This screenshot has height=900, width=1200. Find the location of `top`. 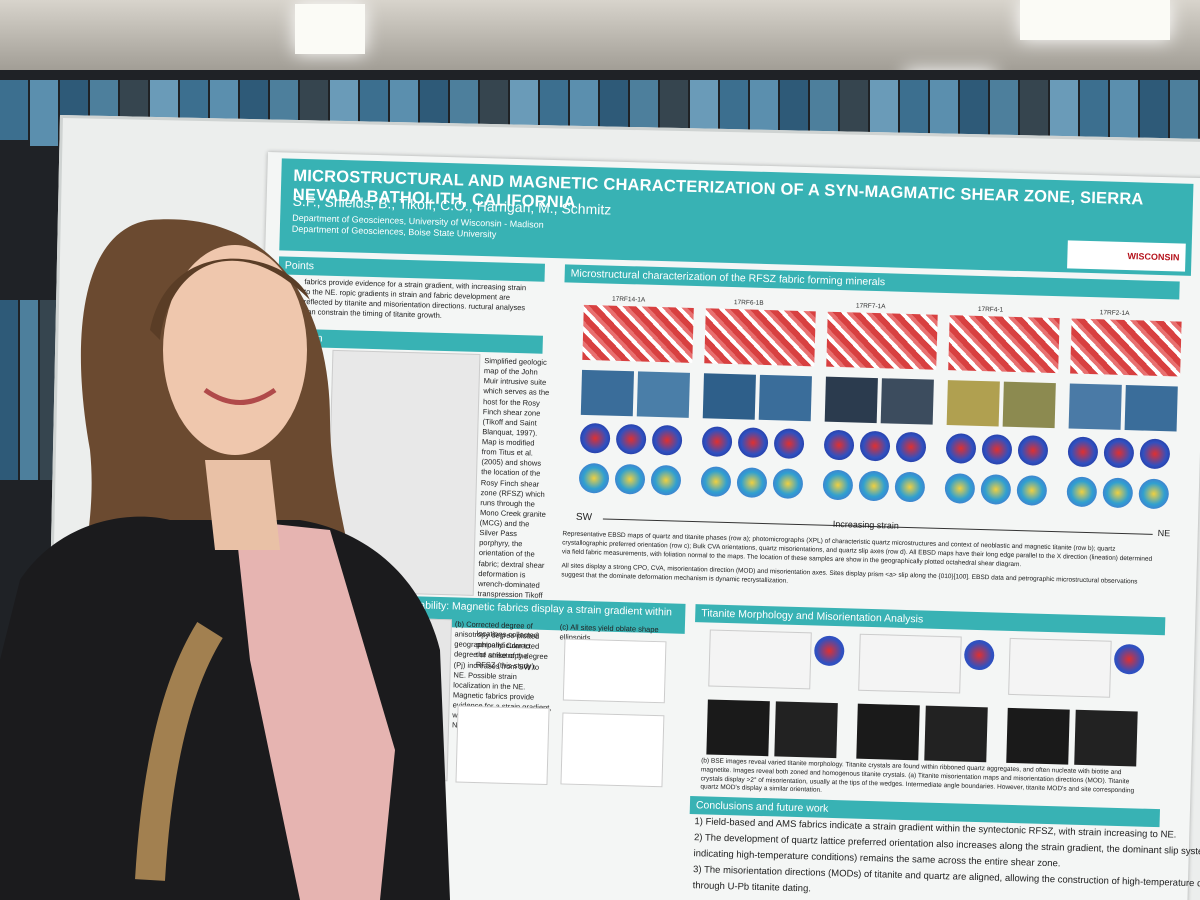

top is located at coordinates (315, 710).